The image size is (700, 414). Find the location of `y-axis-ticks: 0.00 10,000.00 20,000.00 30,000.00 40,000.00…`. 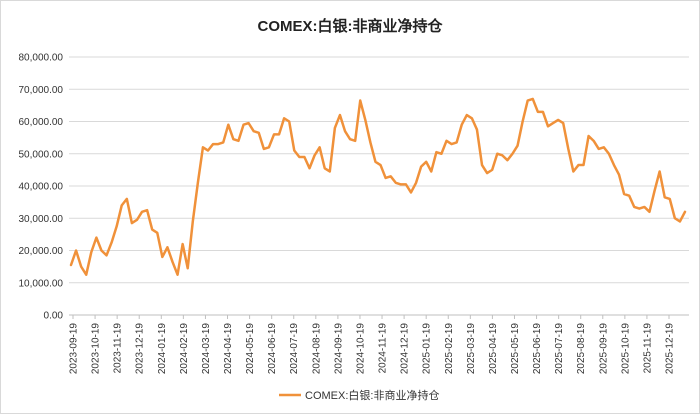

y-axis-ticks: 0.00 10,000.00 20,000.00 30,000.00 40,000.00… is located at coordinates (41, 187).